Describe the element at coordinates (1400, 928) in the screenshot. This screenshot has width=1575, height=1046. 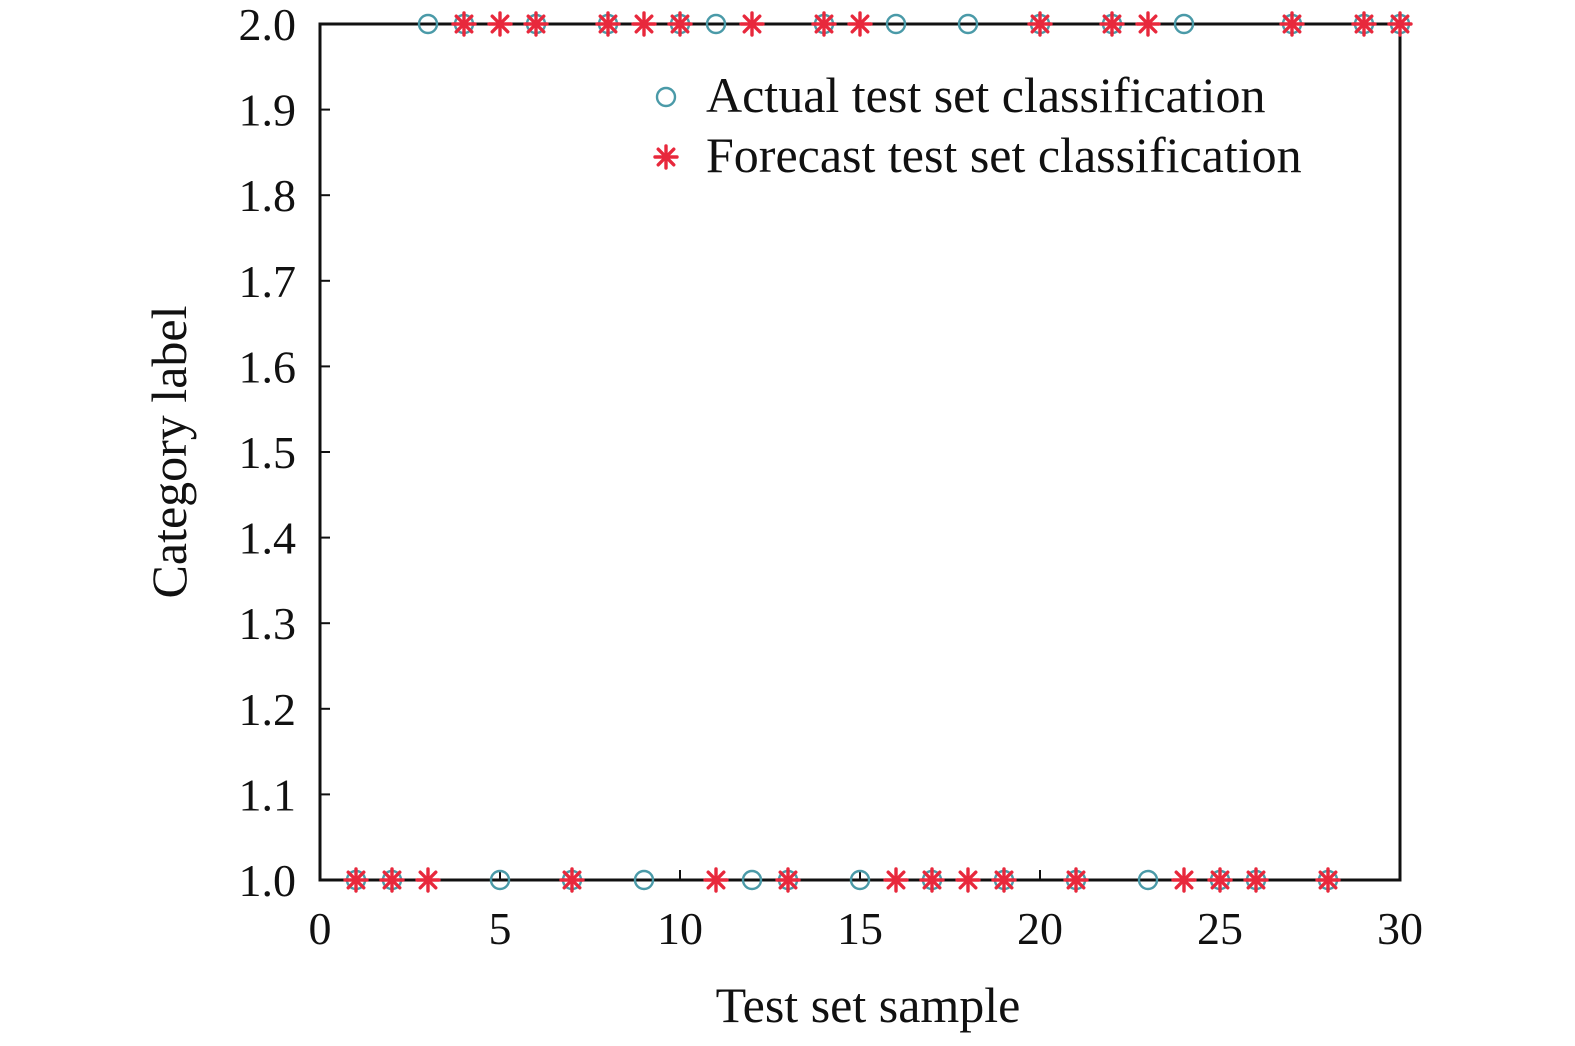
I see `x-tick-label-6: 30` at that location.